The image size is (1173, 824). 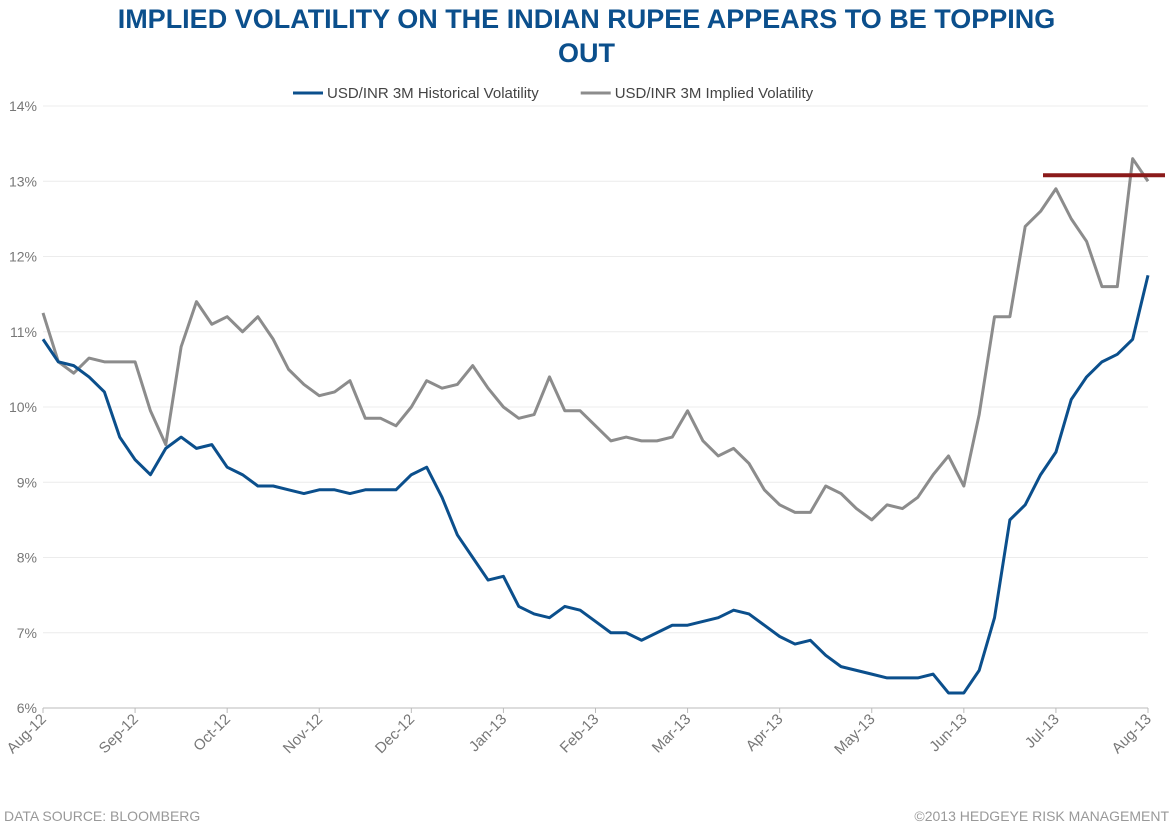 What do you see at coordinates (714, 93) in the screenshot?
I see `legend-label: USD/INR 3M Implied Volatility` at bounding box center [714, 93].